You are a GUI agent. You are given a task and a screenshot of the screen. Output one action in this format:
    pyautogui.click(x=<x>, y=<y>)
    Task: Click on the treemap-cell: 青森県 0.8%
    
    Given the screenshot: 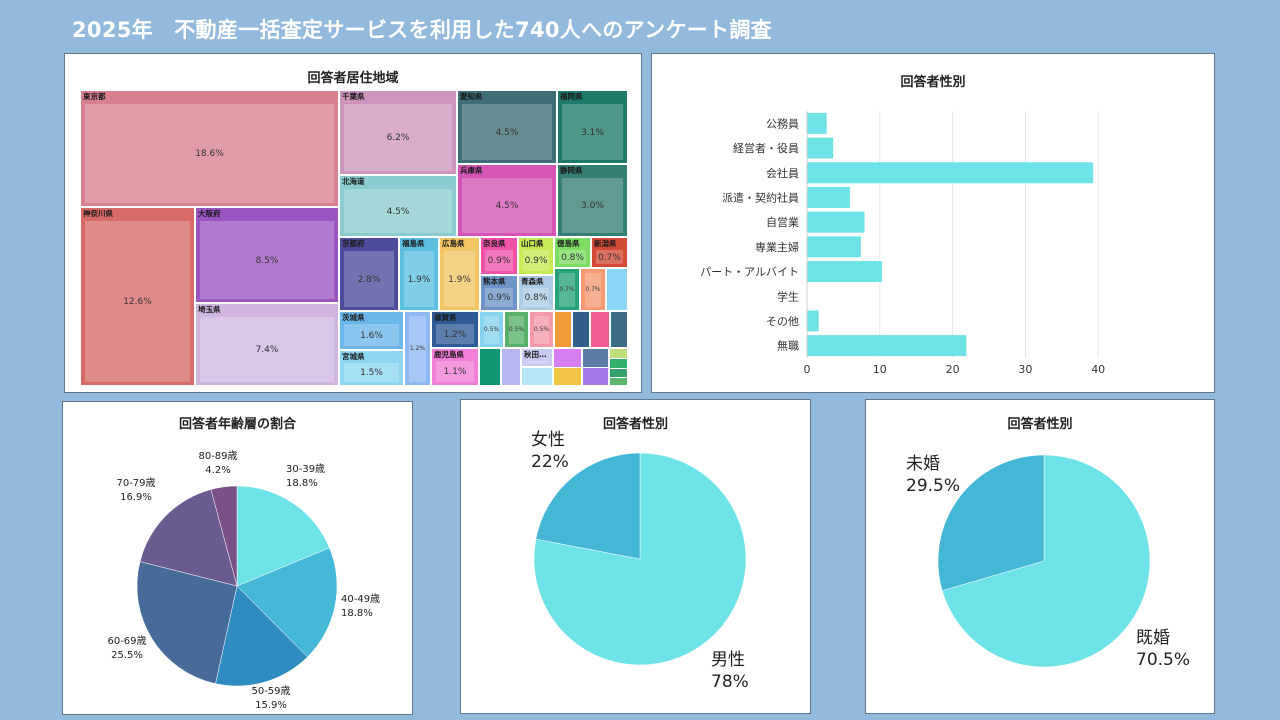 What is the action you would take?
    pyautogui.click(x=536, y=293)
    